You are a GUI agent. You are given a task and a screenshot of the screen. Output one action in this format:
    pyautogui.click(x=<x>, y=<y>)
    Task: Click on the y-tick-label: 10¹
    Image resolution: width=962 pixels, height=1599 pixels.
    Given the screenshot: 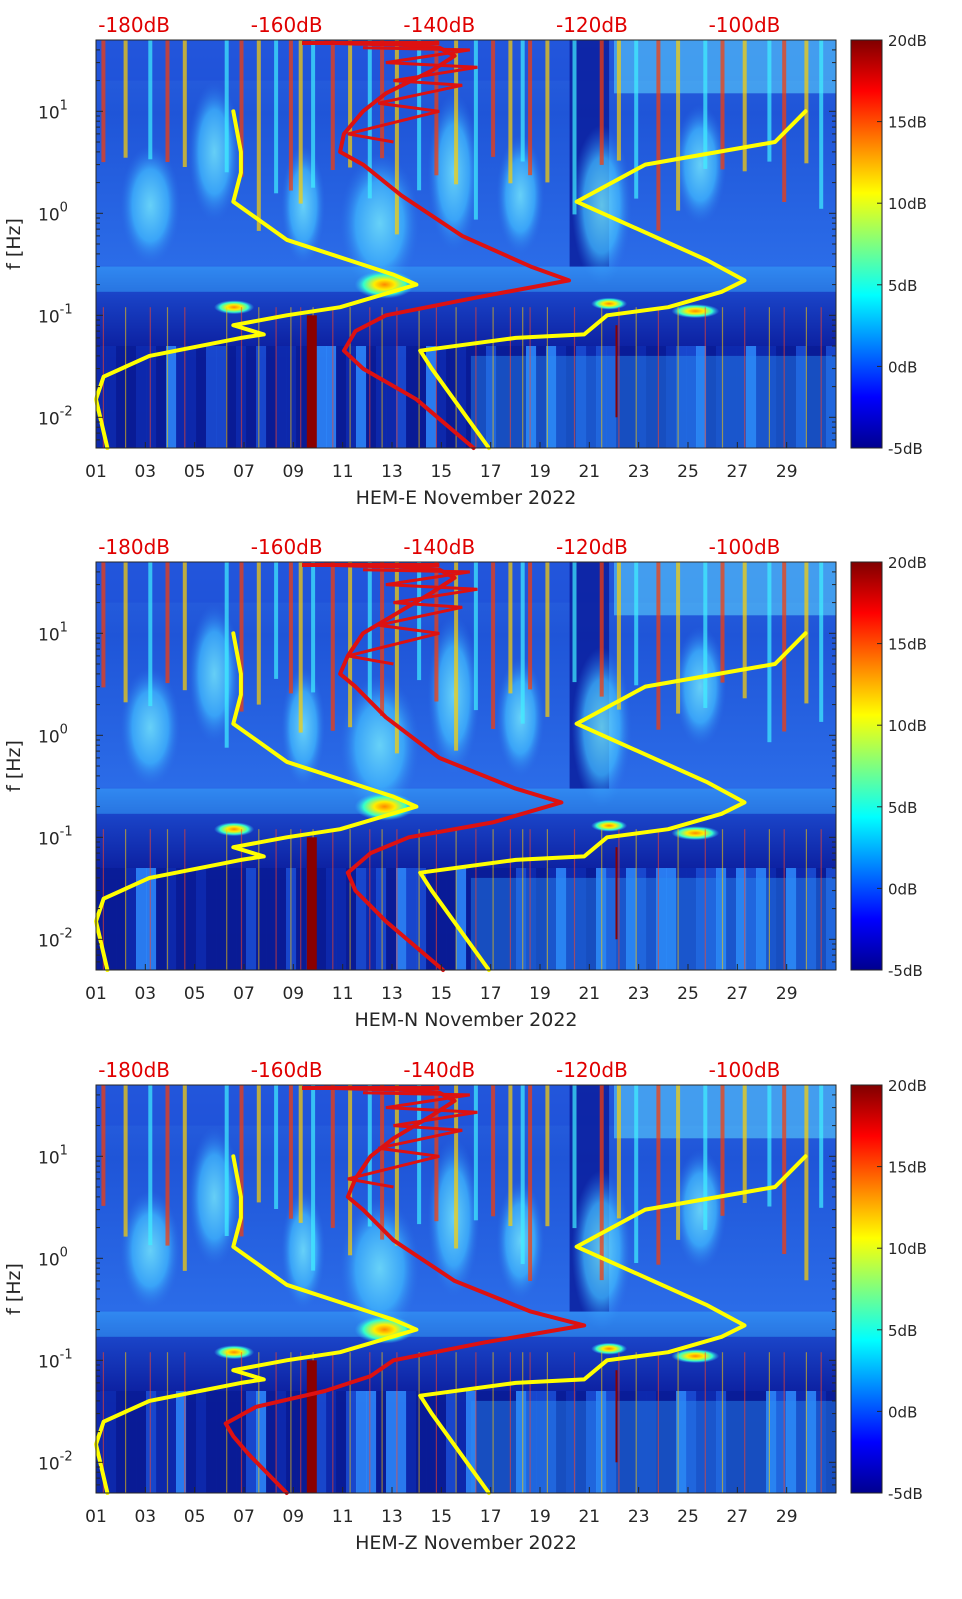 What is the action you would take?
    pyautogui.click(x=53, y=110)
    